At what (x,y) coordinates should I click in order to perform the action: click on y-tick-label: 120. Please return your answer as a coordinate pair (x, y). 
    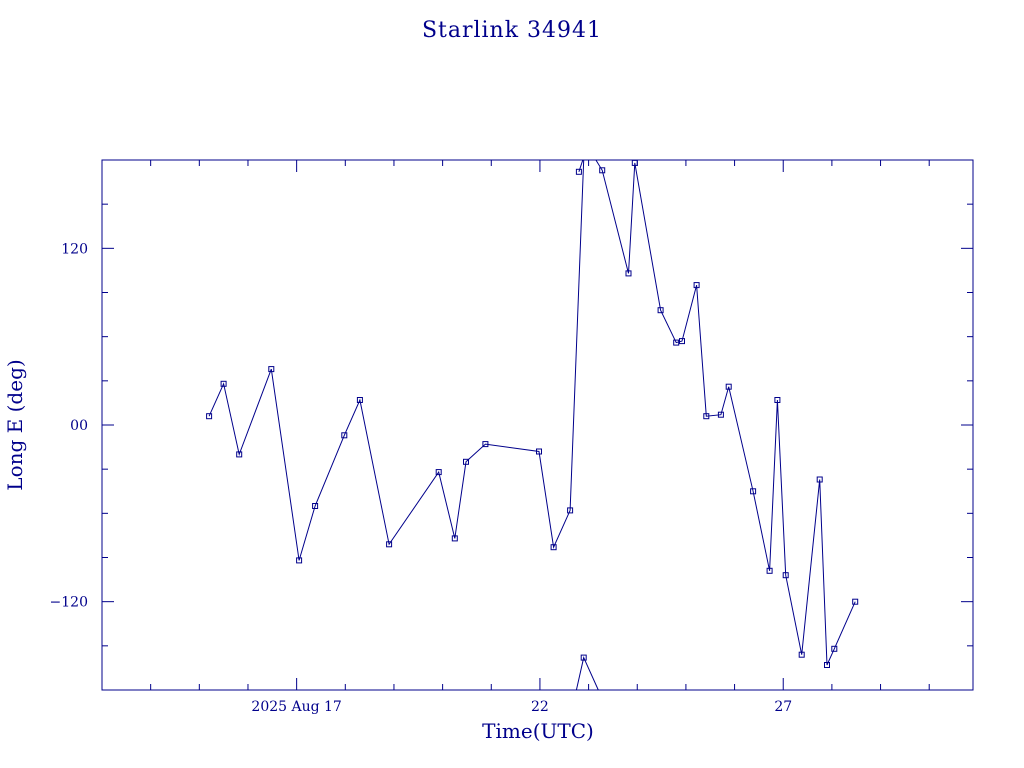
    Looking at the image, I should click on (74, 249).